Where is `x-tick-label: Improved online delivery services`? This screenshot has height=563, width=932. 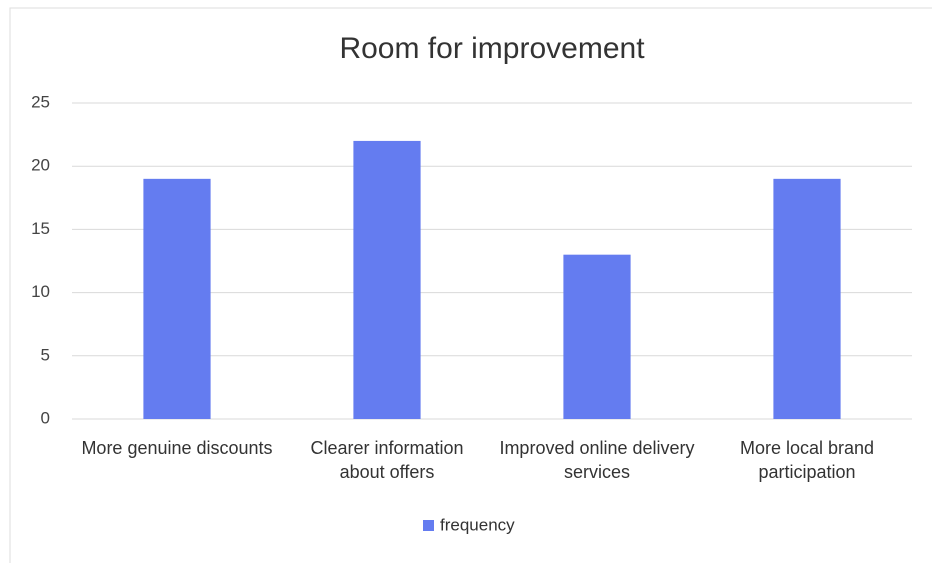
x-tick-label: Improved online delivery services is located at coordinates (597, 460).